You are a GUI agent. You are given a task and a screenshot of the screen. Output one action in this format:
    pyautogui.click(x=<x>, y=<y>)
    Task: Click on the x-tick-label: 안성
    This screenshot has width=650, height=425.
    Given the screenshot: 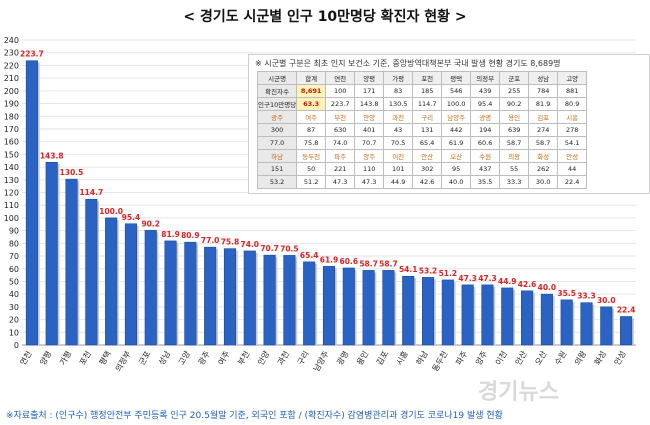 What is the action you would take?
    pyautogui.click(x=620, y=358)
    